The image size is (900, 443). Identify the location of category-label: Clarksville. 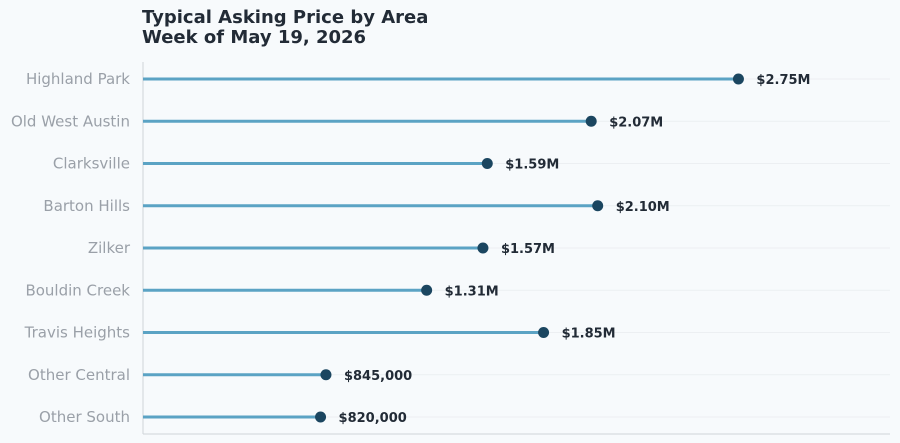
(91, 164).